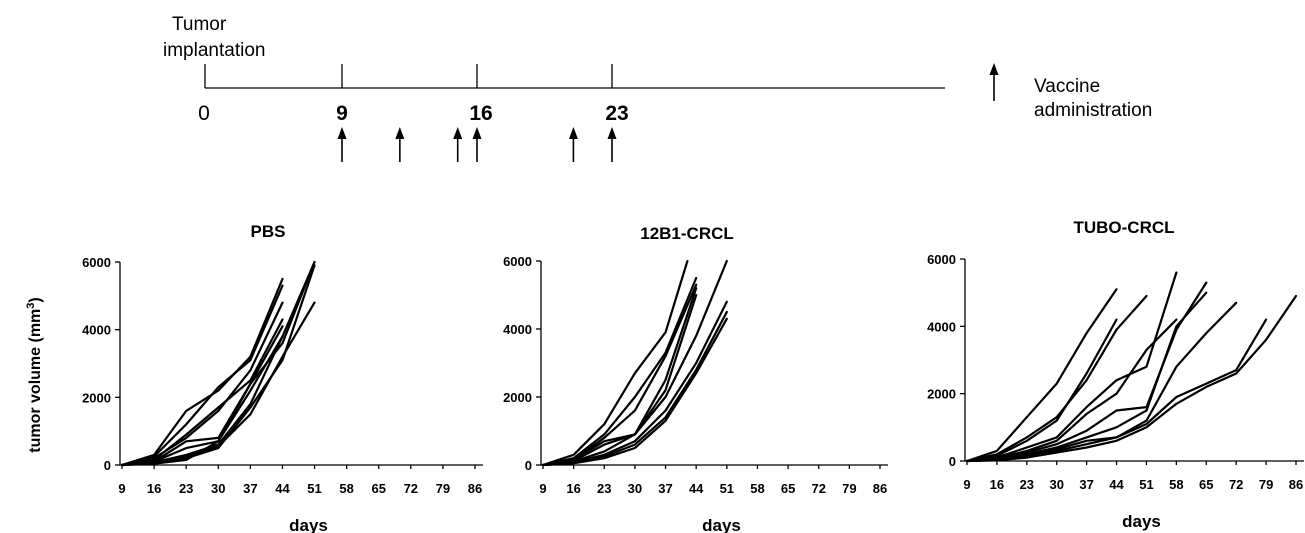 The image size is (1305, 533). Describe the element at coordinates (616, 113) in the screenshot. I see `timeline-day-23: 23` at that location.